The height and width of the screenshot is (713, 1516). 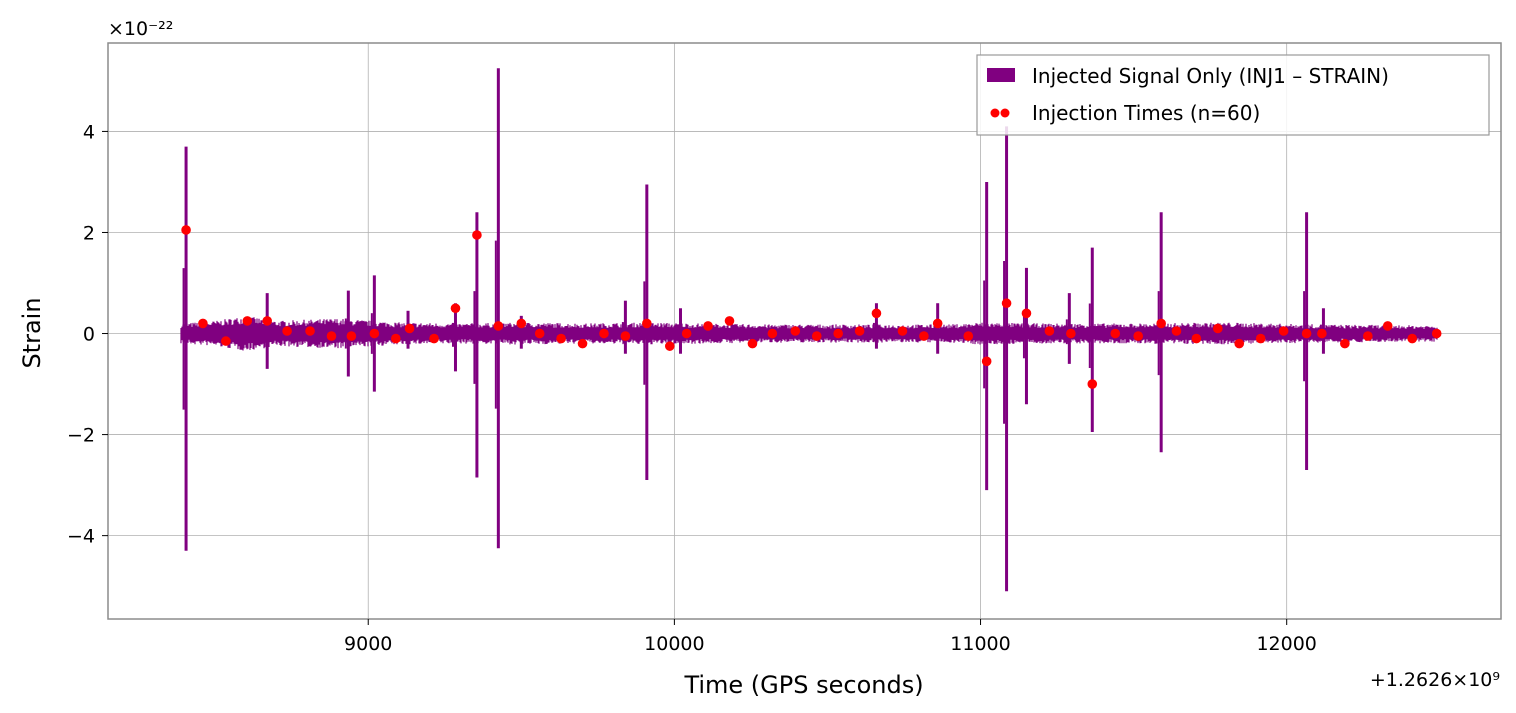 I want to click on y-tick-label: 2, so click(x=89, y=233).